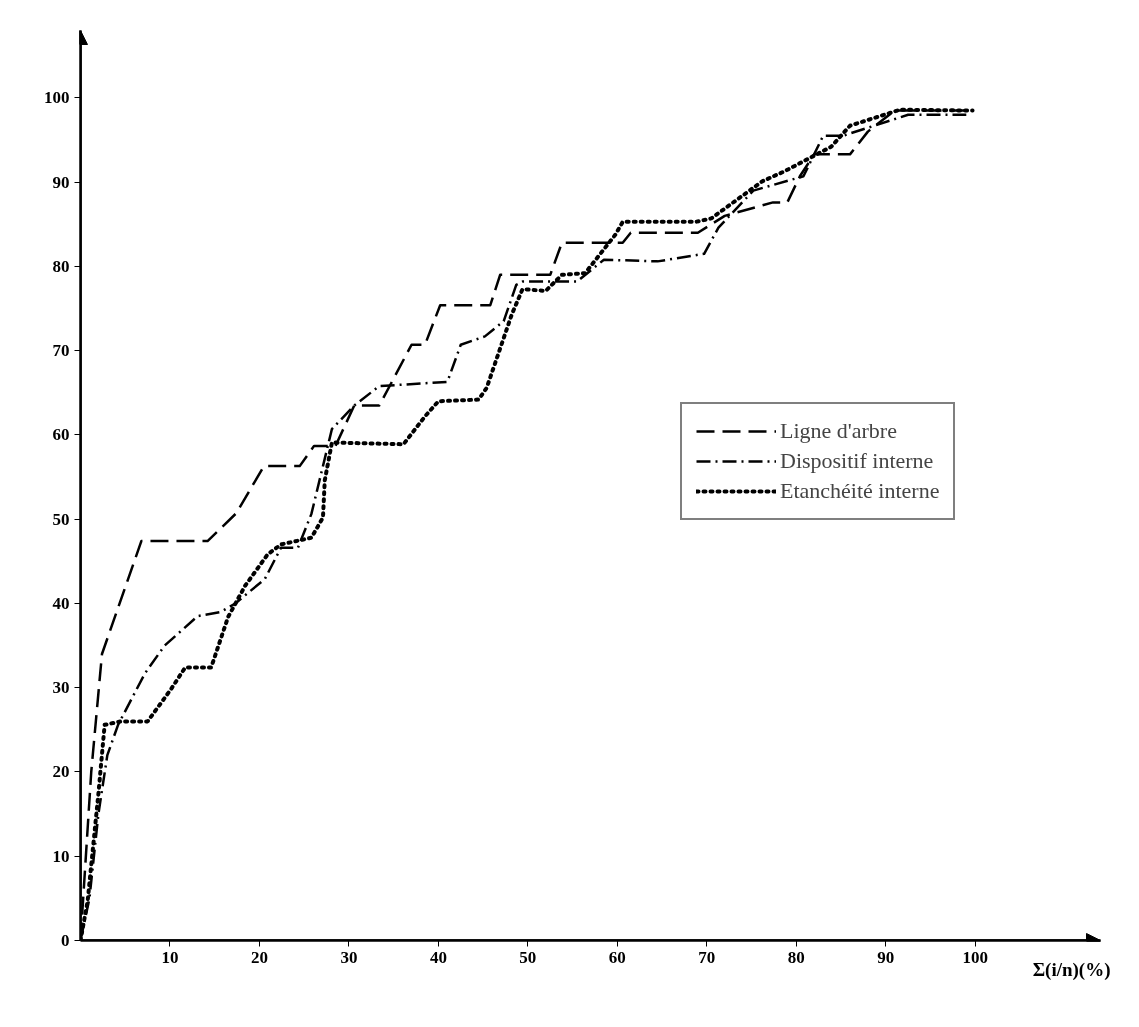 The width and height of the screenshot is (1139, 1027). I want to click on x-tick-label: 80, so click(796, 957).